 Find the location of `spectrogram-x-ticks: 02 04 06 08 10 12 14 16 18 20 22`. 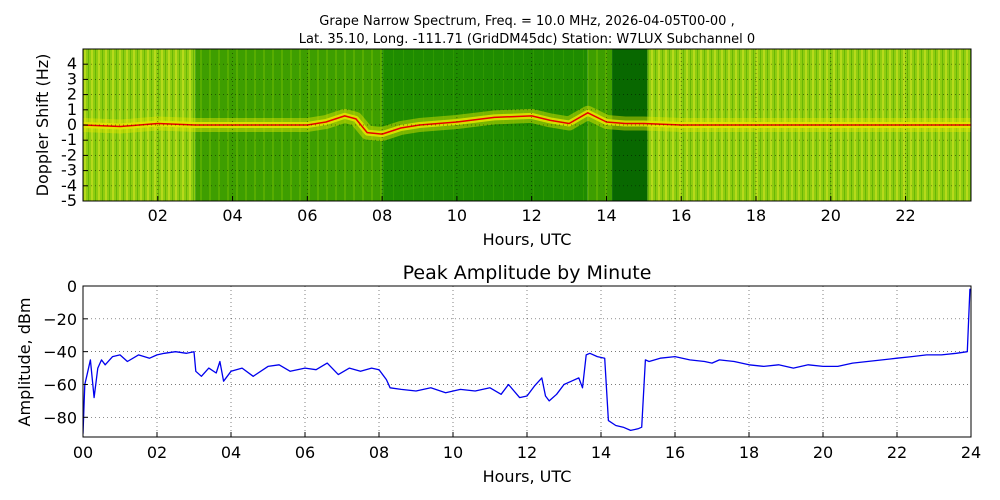

spectrogram-x-ticks: 02 04 06 08 10 12 14 16 18 20 22 is located at coordinates (532, 210).